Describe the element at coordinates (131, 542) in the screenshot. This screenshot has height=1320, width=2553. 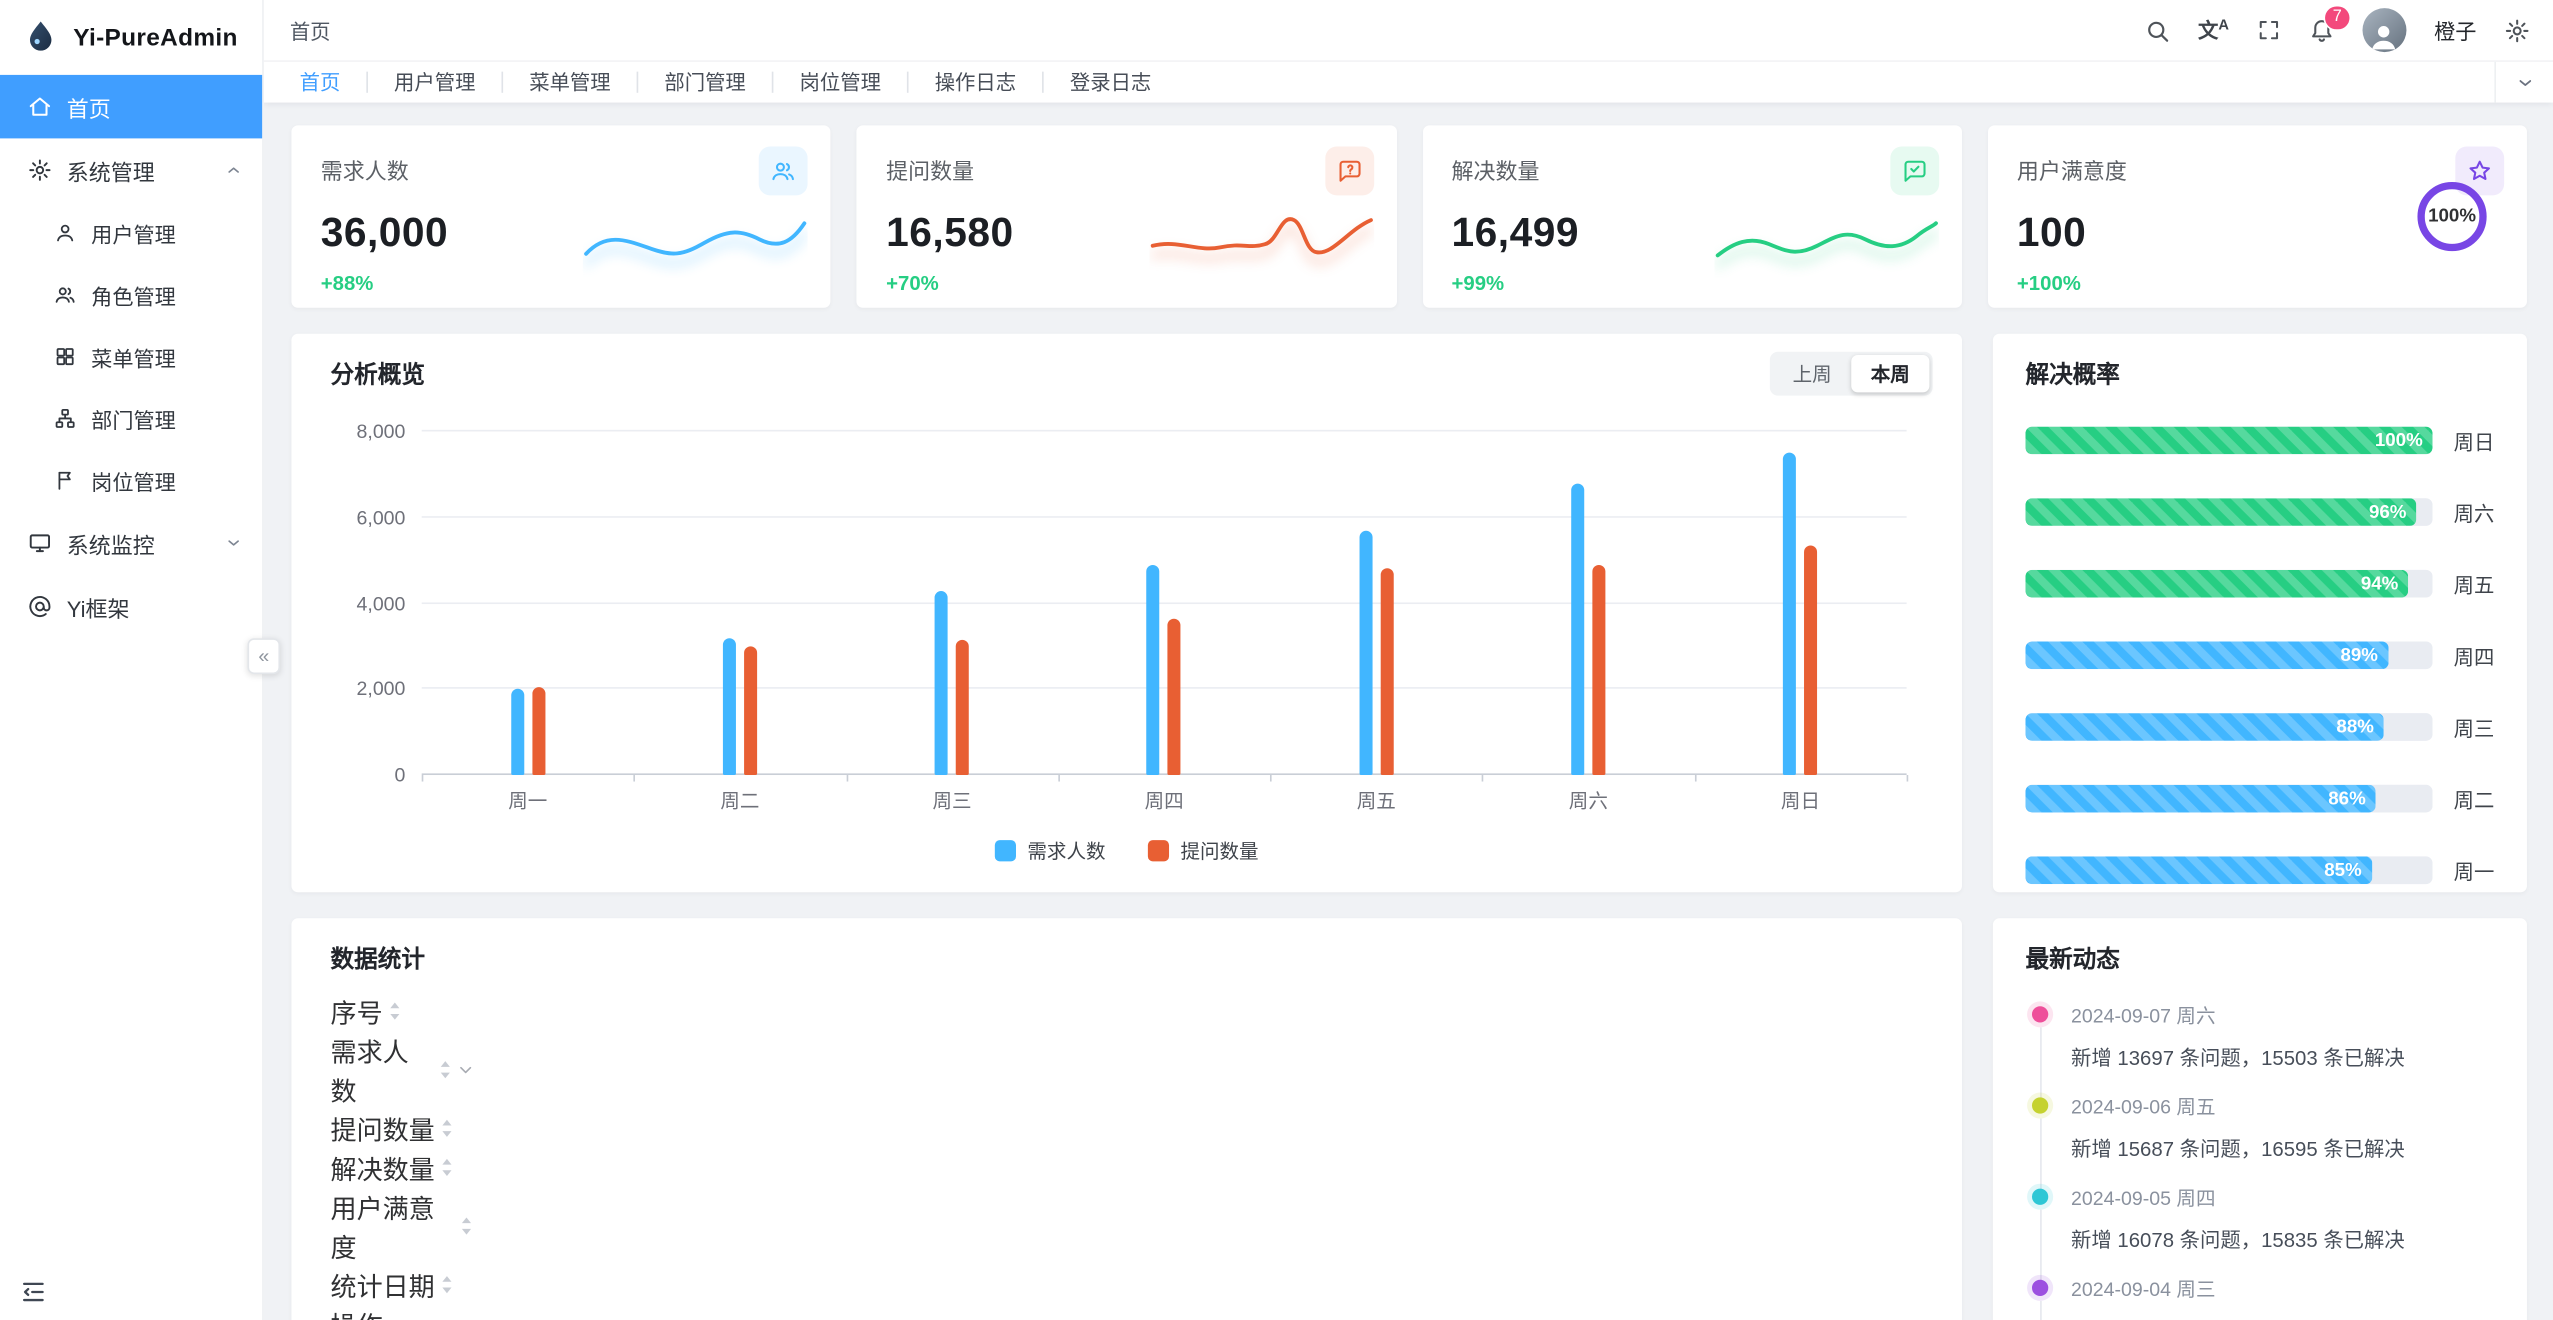
I see `sidebar-group-monitor: 系统监控` at that location.